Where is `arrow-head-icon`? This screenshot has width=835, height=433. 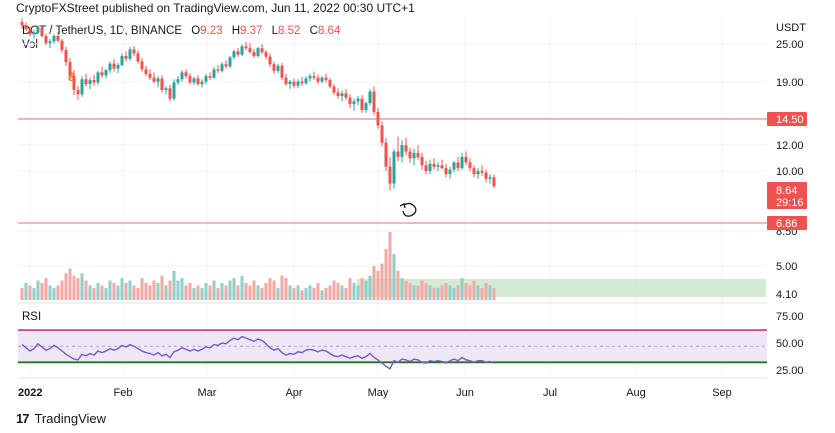
arrow-head-icon is located at coordinates (402, 206).